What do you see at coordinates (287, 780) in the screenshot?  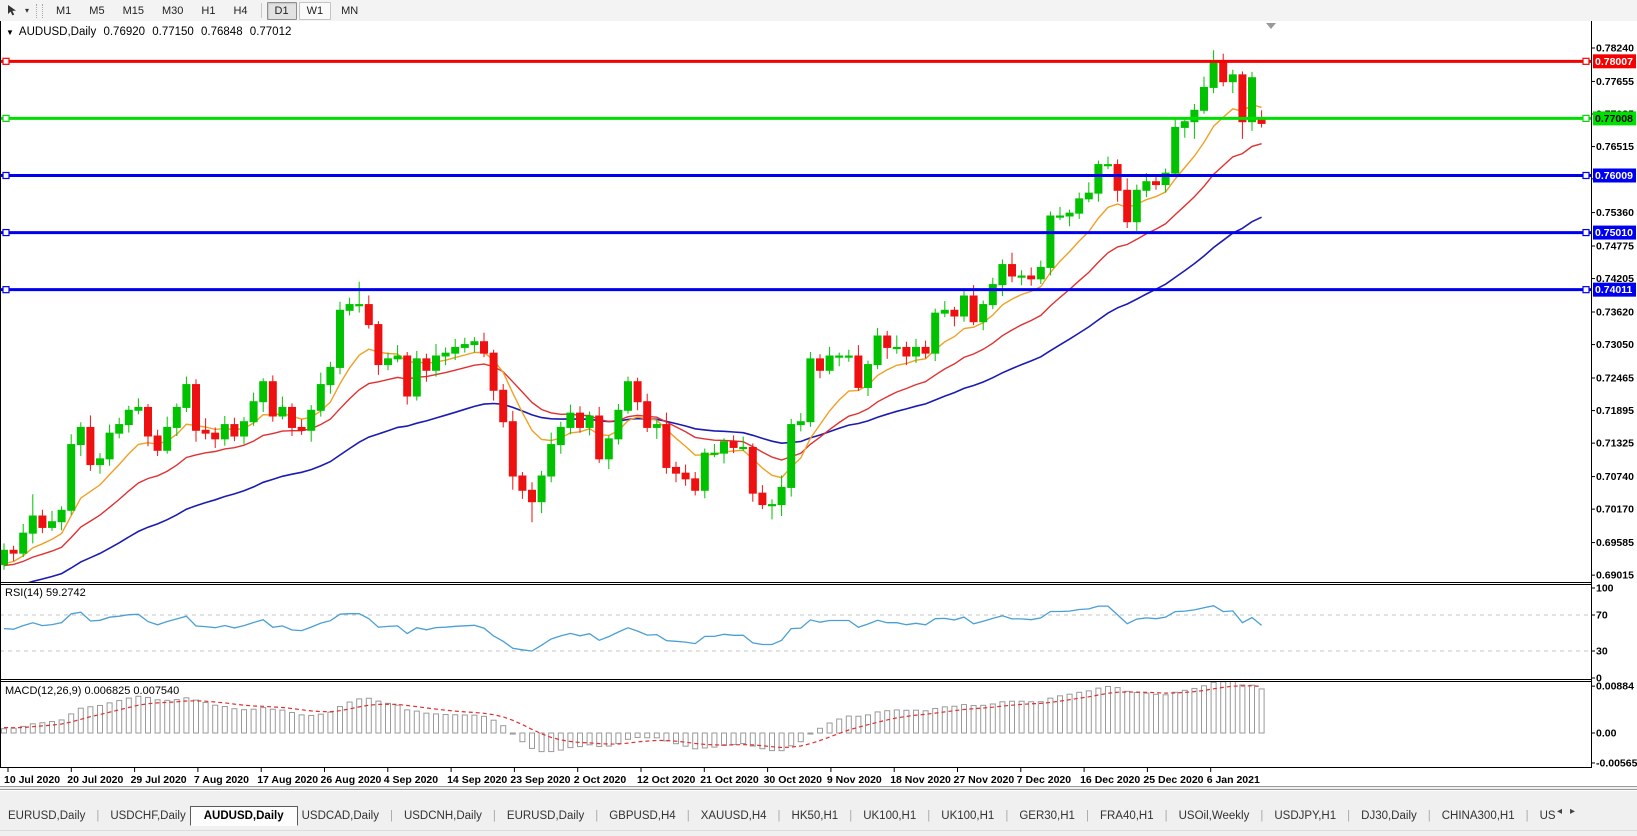 I see `svg-text: 17 Aug 2020` at bounding box center [287, 780].